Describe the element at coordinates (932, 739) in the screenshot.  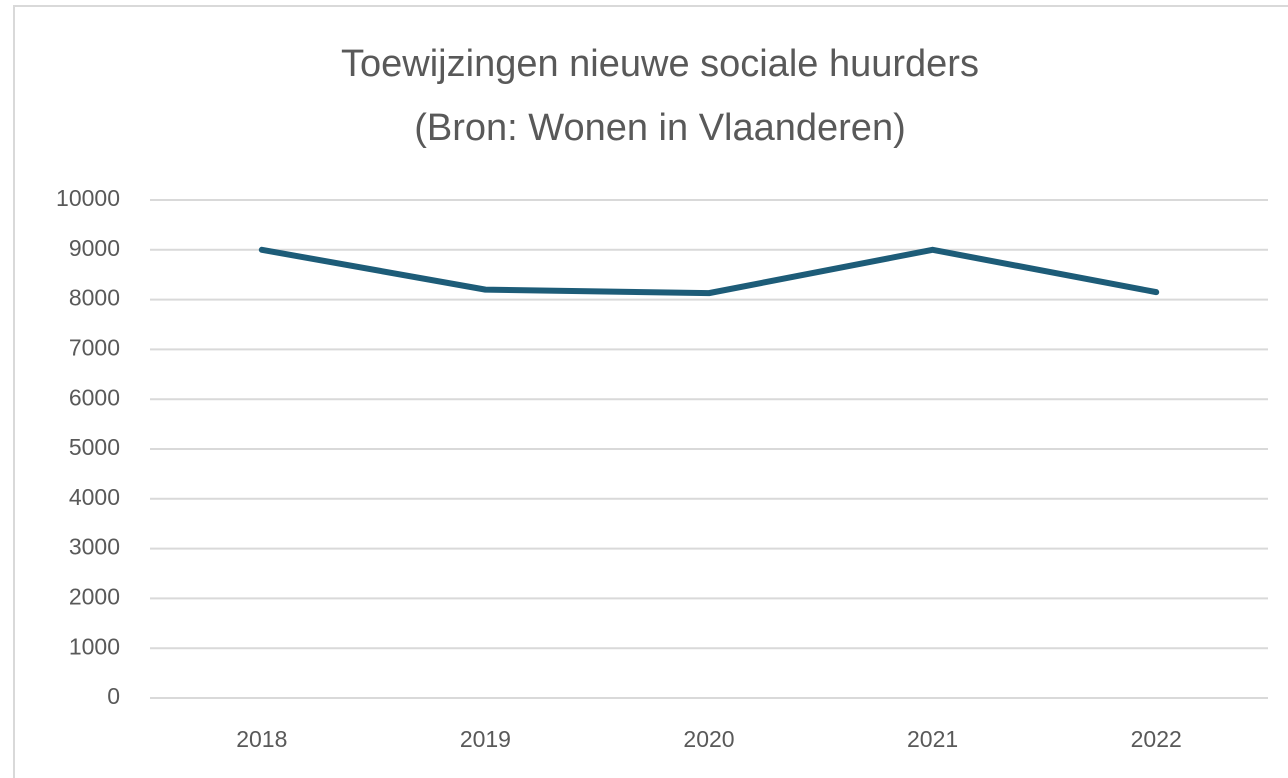
I see `x-tick-label: 2021` at that location.